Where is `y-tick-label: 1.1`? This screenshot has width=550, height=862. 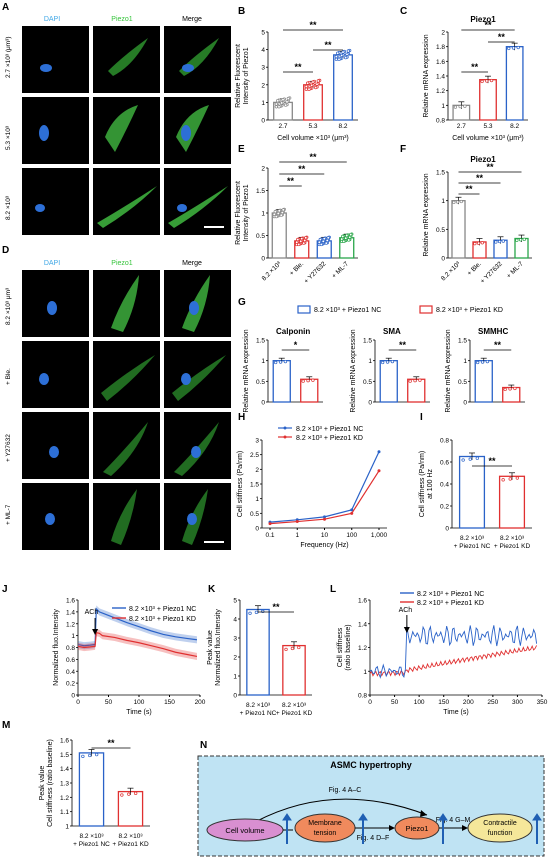 y-tick-label: 1.1 is located at coordinates (64, 812).